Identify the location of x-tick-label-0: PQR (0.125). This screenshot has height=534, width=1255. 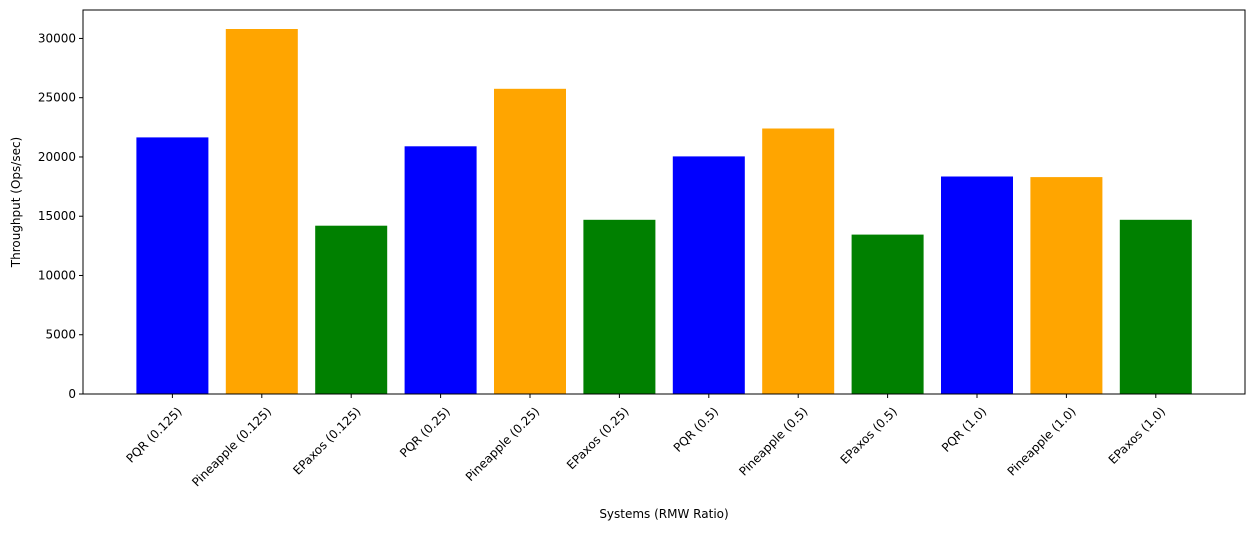
(154, 434).